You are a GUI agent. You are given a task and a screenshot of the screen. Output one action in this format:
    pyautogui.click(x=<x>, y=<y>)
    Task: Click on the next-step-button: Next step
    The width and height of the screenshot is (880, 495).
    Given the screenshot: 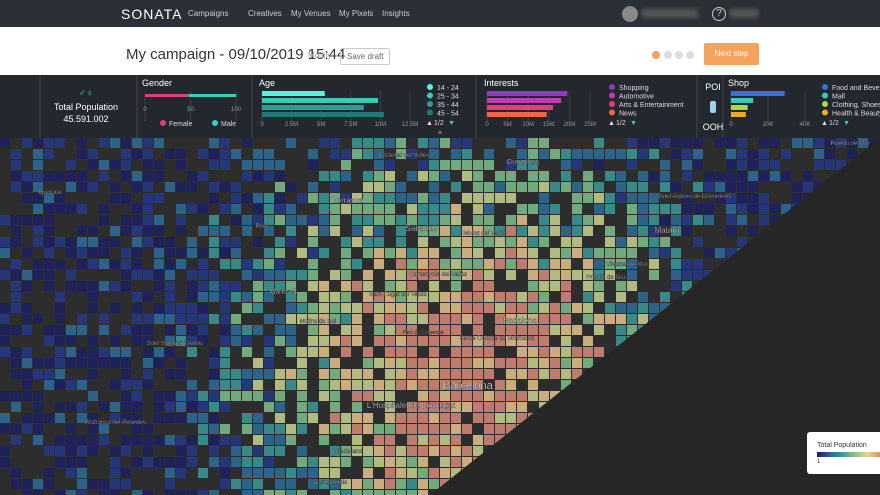 What is the action you would take?
    pyautogui.click(x=731, y=54)
    